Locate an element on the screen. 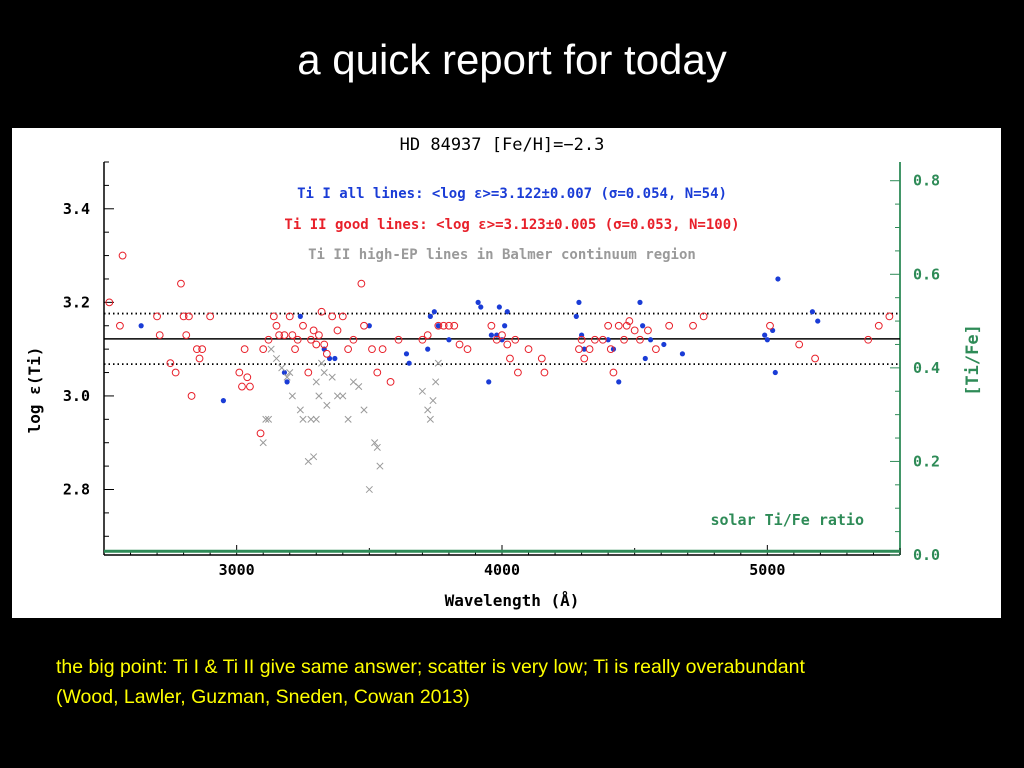 The height and width of the screenshot is (768, 1024). chart-title: HD 84937 [Fe/H]=−2.3 is located at coordinates (502, 145).